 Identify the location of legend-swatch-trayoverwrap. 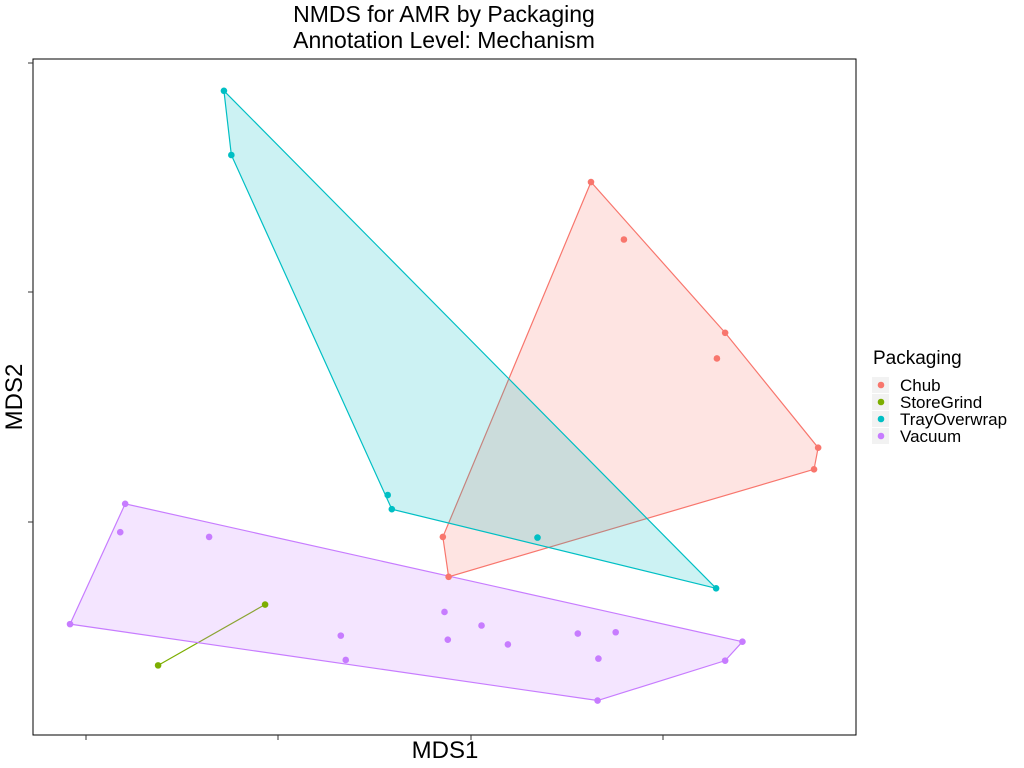
(881, 419).